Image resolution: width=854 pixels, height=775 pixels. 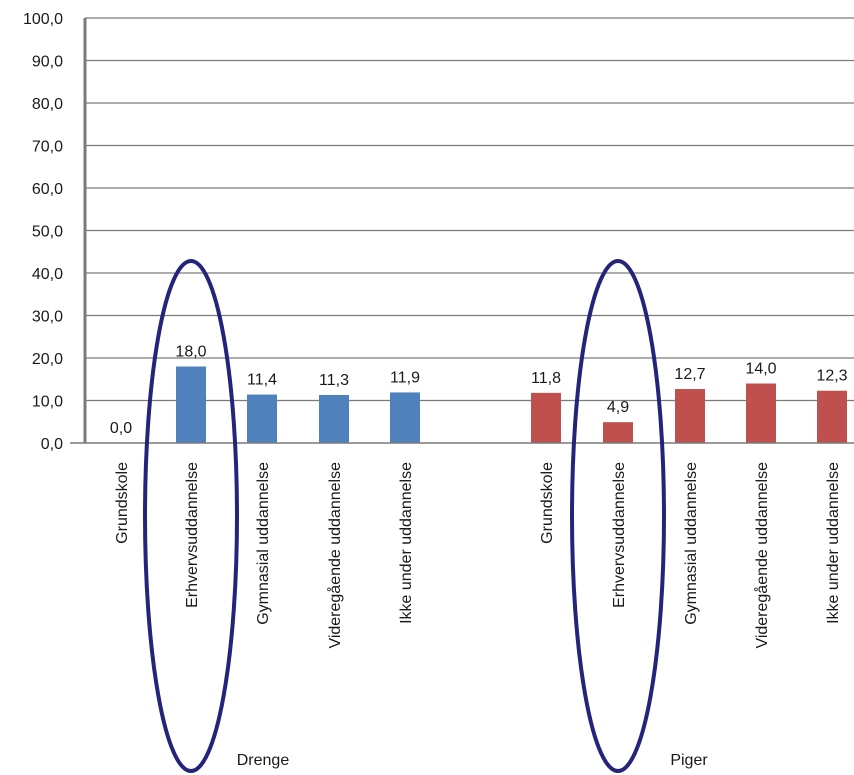 What do you see at coordinates (546, 378) in the screenshot?
I see `data-label: 11,8` at bounding box center [546, 378].